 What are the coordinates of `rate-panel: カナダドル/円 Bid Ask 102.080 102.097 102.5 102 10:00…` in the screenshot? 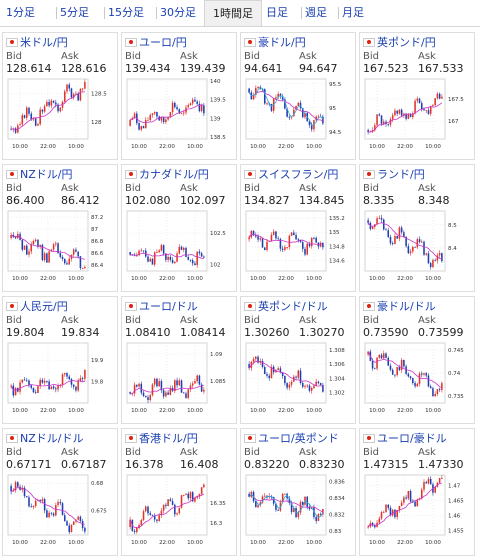 It's located at (179, 228).